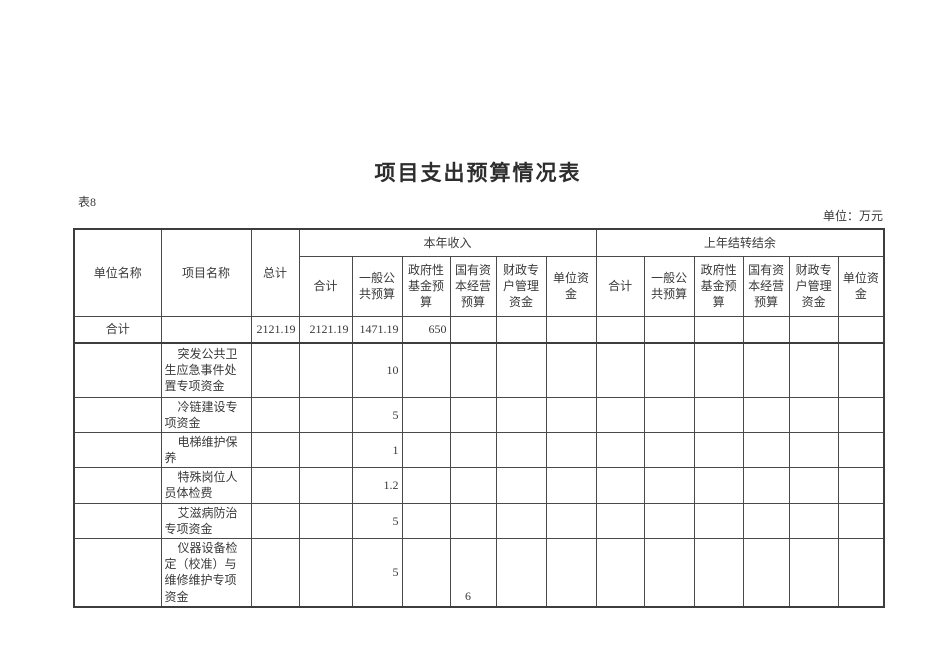 Image resolution: width=936 pixels, height=662 pixels. What do you see at coordinates (206, 485) in the screenshot?
I see `project-name-cell: 特殊岗位人员体检费` at bounding box center [206, 485].